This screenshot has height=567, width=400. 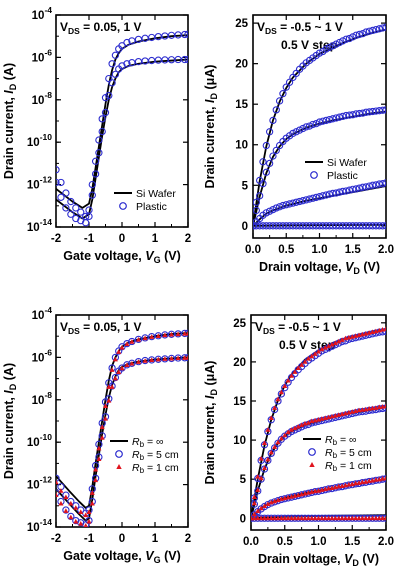 What do you see at coordinates (121, 557) in the screenshot?
I see `x-axis-label: Gate voltage, VG (V)` at bounding box center [121, 557].